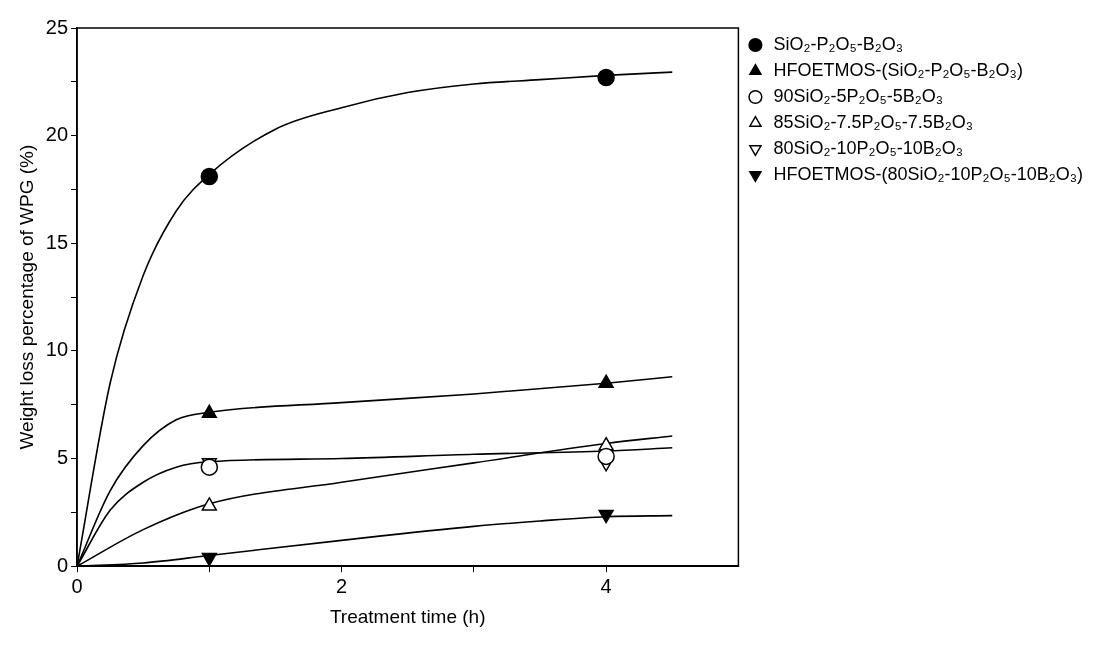 The image size is (1111, 645). What do you see at coordinates (57, 26) in the screenshot?
I see `y-tick-label: 25` at bounding box center [57, 26].